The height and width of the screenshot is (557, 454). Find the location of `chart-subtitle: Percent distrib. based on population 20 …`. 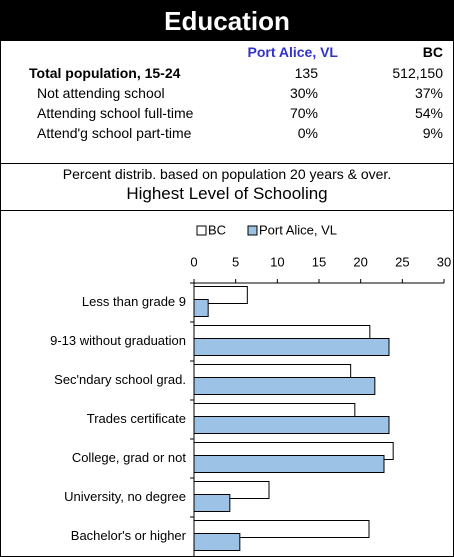

chart-subtitle: Percent distrib. based on population 20 … is located at coordinates (227, 174).